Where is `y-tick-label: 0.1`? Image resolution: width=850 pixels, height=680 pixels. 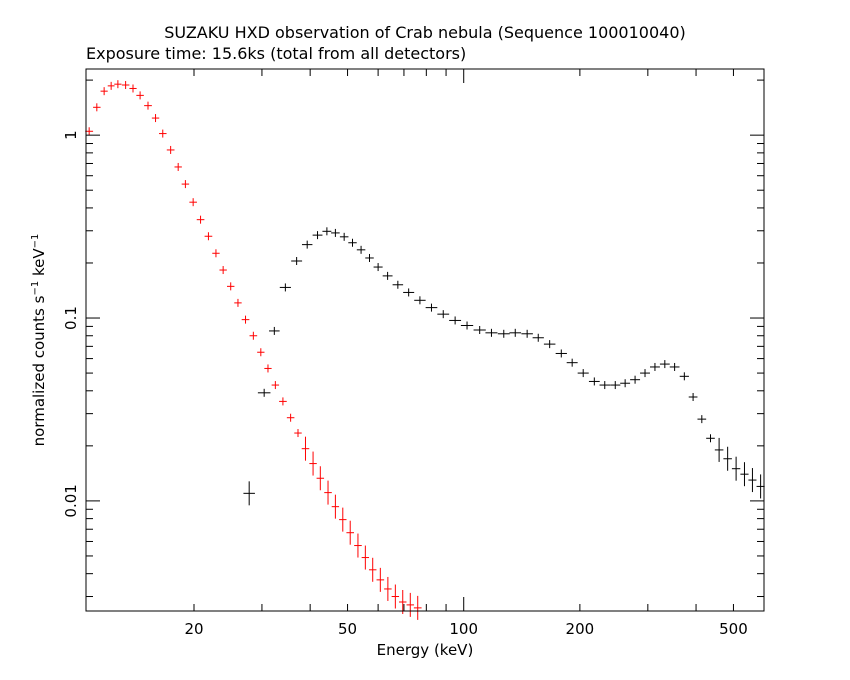 y-tick-label: 0.1 is located at coordinates (71, 318).